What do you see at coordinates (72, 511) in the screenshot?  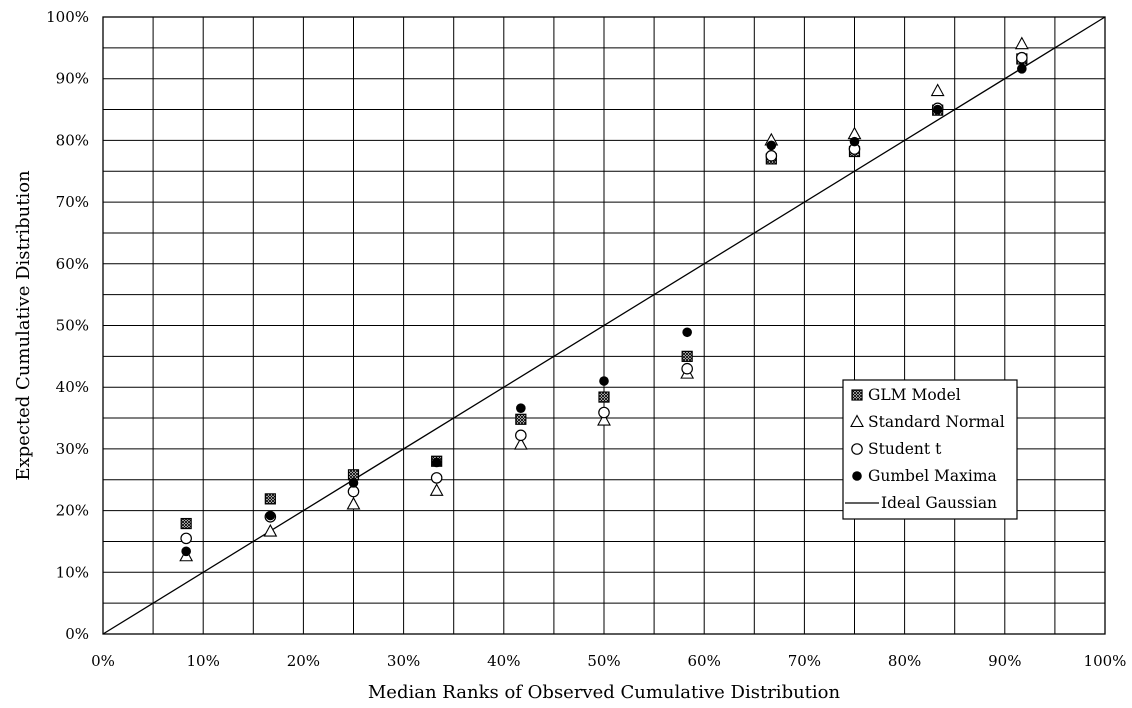 I see `y-tick-label: 20%` at bounding box center [72, 511].